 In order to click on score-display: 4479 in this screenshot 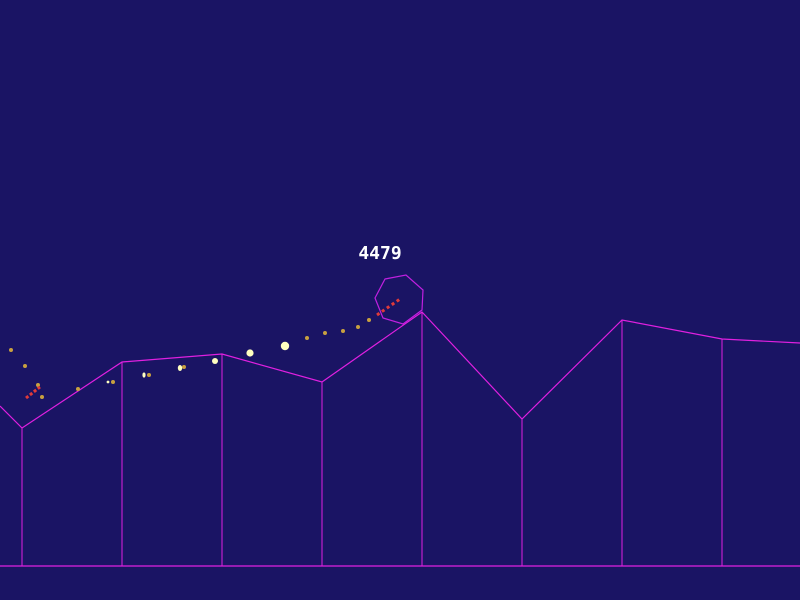, I will do `click(380, 253)`.